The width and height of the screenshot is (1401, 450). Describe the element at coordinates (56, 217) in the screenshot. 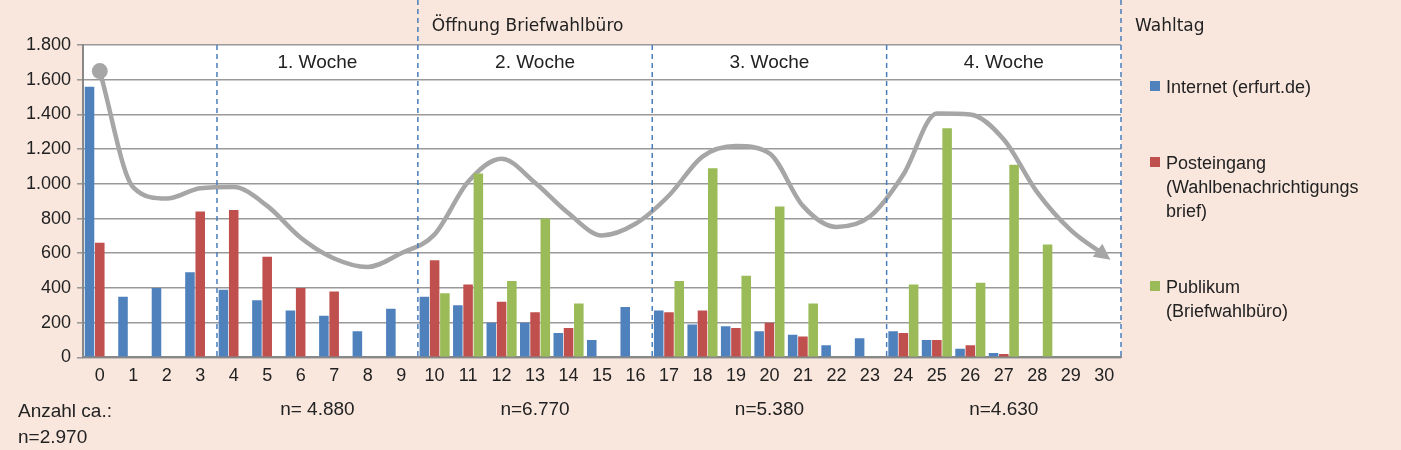

I see `y-tick-label: 800` at that location.